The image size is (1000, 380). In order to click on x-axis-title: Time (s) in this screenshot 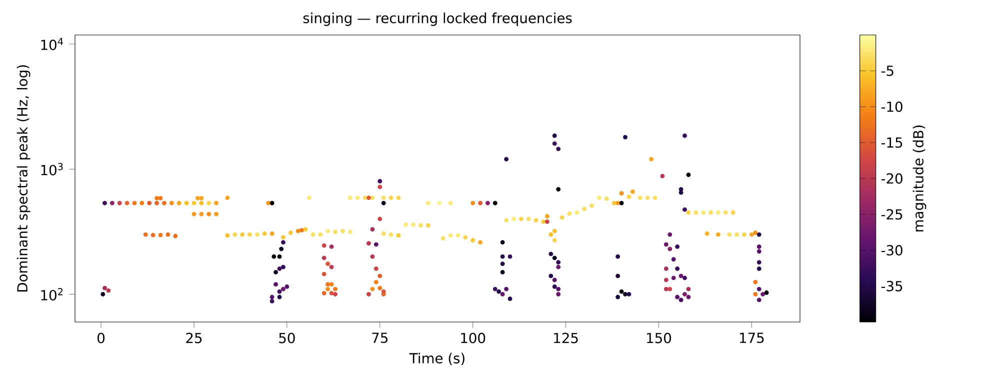, I will do `click(436, 359)`.